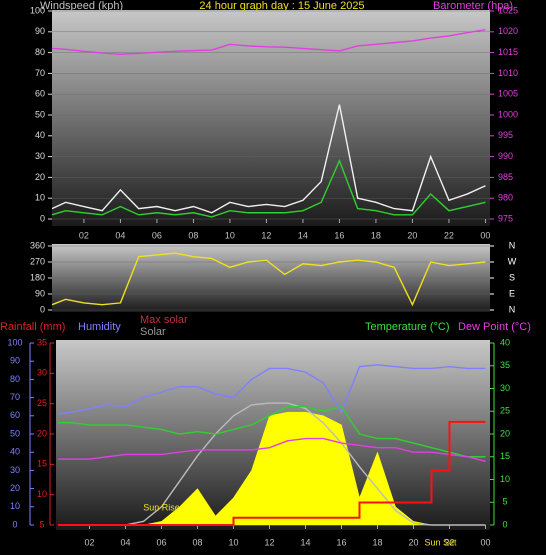 The height and width of the screenshot is (555, 546). Describe the element at coordinates (512, 293) in the screenshot. I see `y-tick-label: E` at that location.